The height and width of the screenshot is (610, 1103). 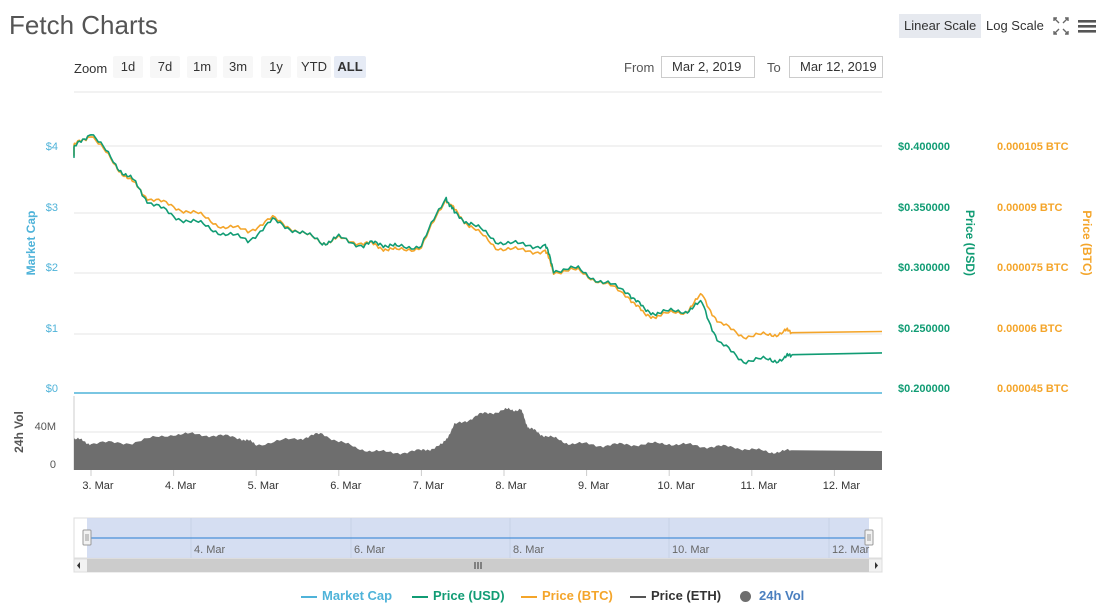 I want to click on from-label: From, so click(x=639, y=67).